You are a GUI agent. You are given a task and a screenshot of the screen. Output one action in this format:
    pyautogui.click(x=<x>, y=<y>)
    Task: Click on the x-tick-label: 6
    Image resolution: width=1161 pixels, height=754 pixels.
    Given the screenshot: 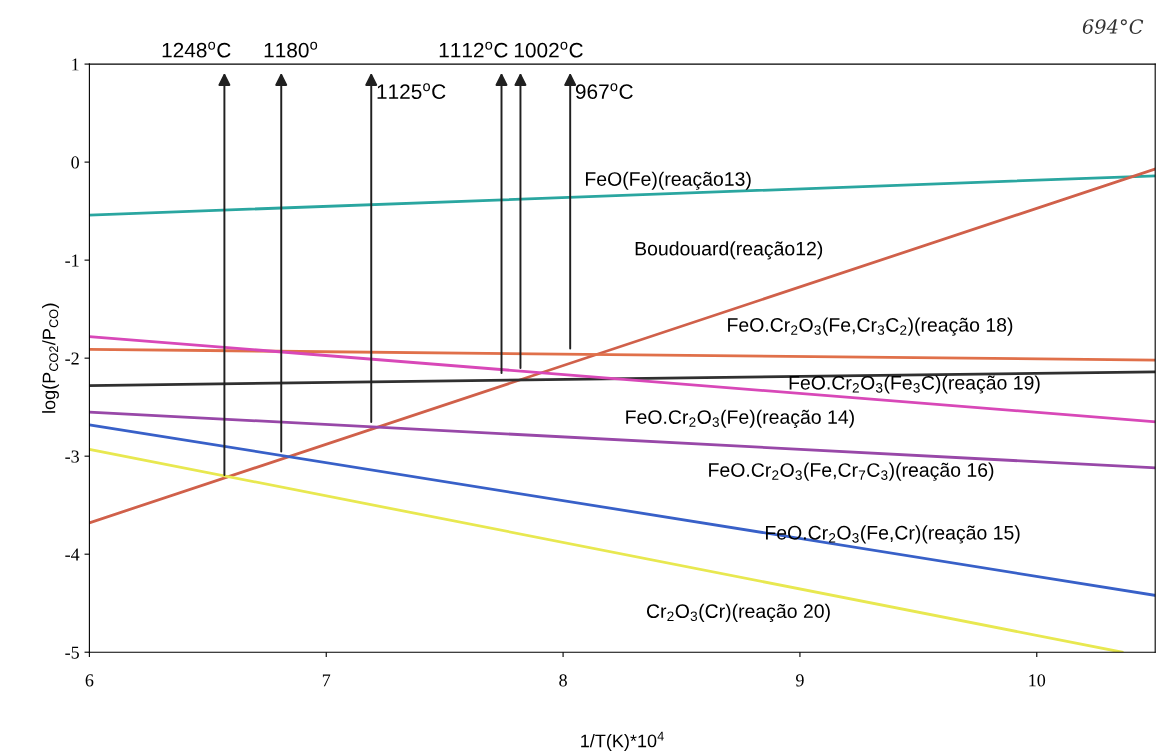 What is the action you would take?
    pyautogui.click(x=89, y=680)
    